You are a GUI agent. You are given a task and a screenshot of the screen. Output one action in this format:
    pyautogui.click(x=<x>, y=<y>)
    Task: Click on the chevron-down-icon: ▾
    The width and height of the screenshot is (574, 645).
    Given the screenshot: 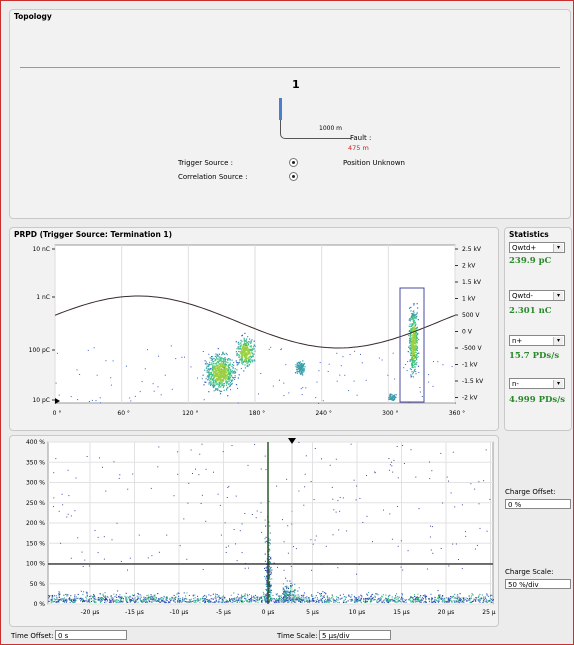 What is the action you would take?
    pyautogui.click(x=558, y=384)
    